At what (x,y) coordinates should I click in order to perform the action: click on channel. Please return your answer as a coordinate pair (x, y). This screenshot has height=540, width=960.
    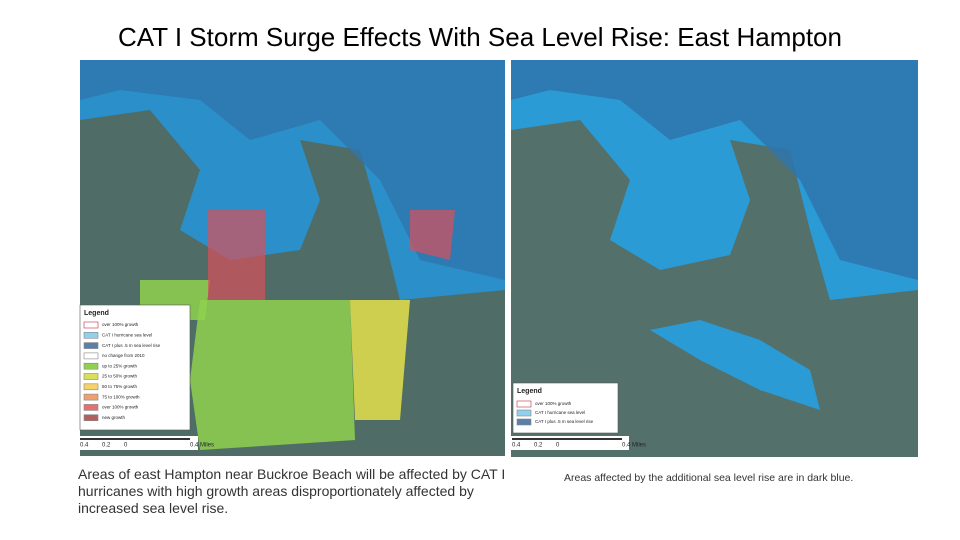
    Looking at the image, I should click on (735, 365).